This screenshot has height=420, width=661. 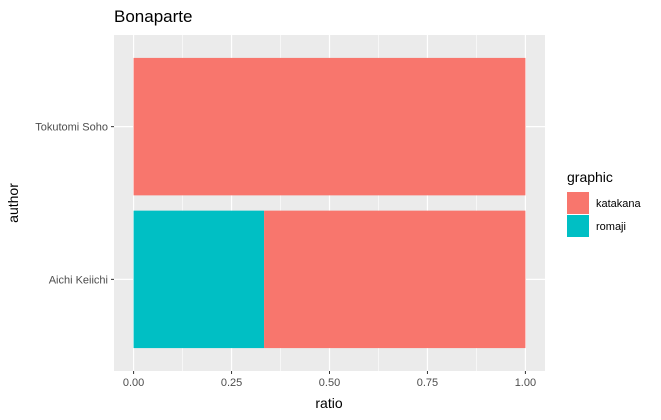 What do you see at coordinates (13, 203) in the screenshot?
I see `y-axis-title: author` at bounding box center [13, 203].